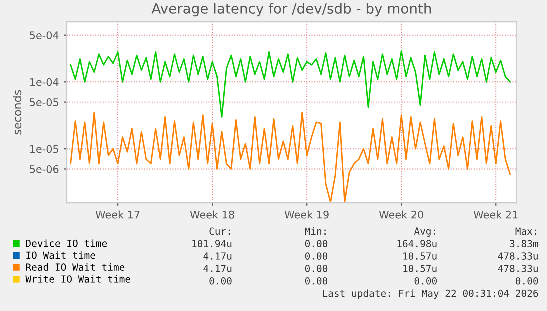 The width and height of the screenshot is (547, 311). What do you see at coordinates (526, 232) in the screenshot?
I see `text: Max:` at bounding box center [526, 232].